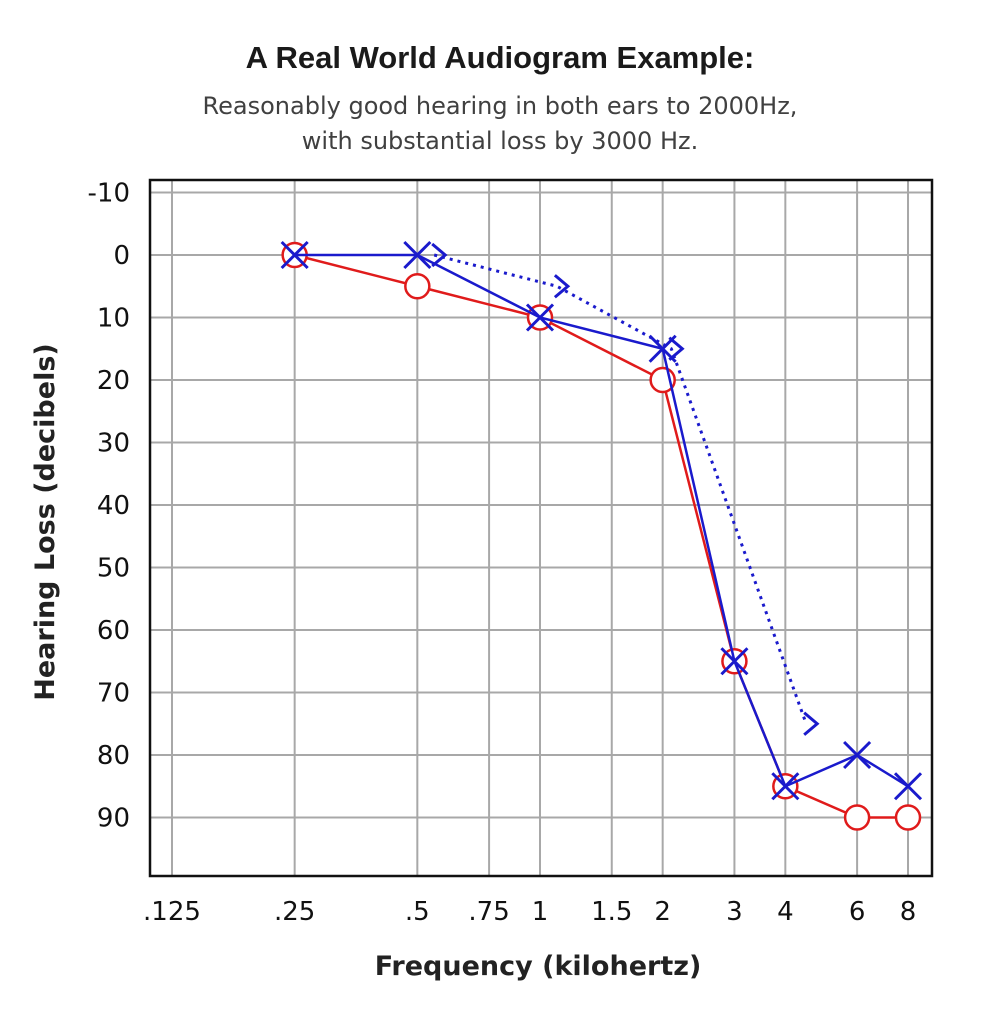  I want to click on x-tick-label: 8, so click(908, 912).